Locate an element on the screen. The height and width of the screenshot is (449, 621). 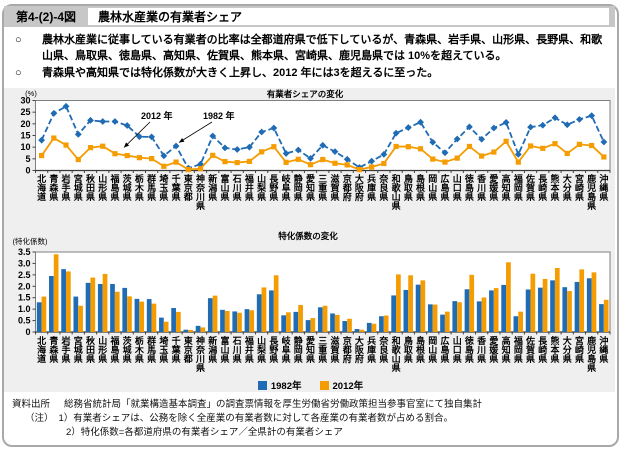
x-axis-label: 栃木県 is located at coordinates (138, 349).